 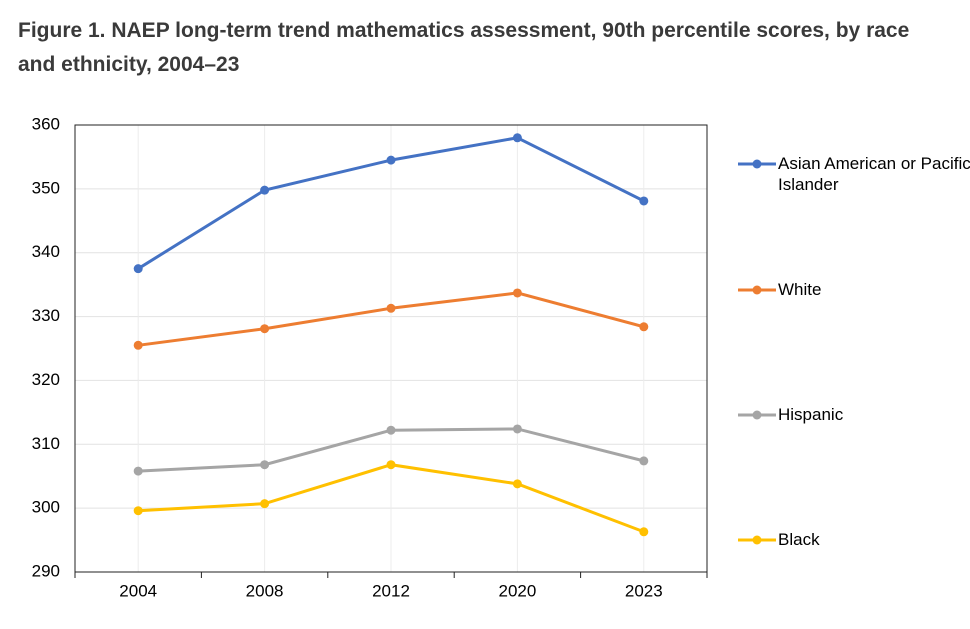 I want to click on legend-item: Hispanic, so click(x=854, y=414).